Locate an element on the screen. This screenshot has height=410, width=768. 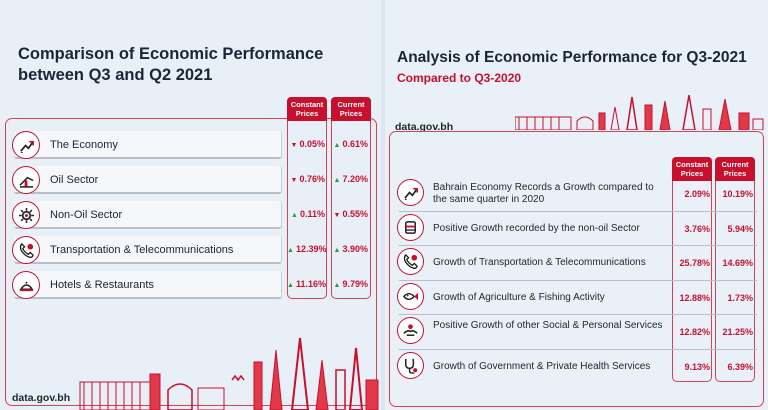
left-row-constant-value: ▲ 12.39% is located at coordinates (307, 249).